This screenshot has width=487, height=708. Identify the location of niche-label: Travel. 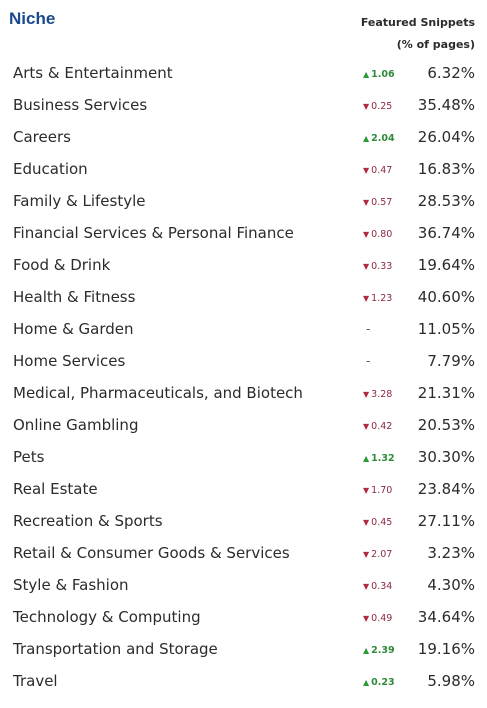
(35, 681).